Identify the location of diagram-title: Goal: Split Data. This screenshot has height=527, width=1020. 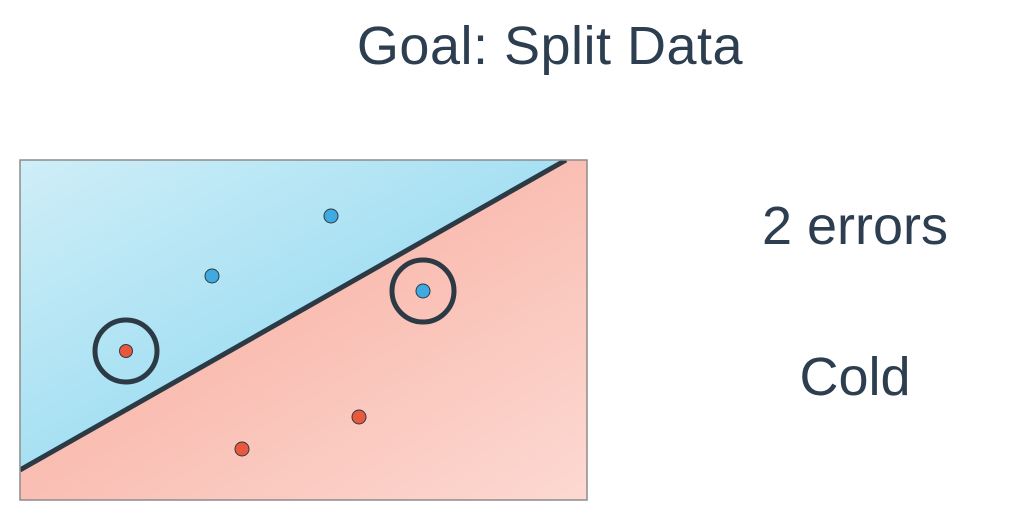
(550, 46).